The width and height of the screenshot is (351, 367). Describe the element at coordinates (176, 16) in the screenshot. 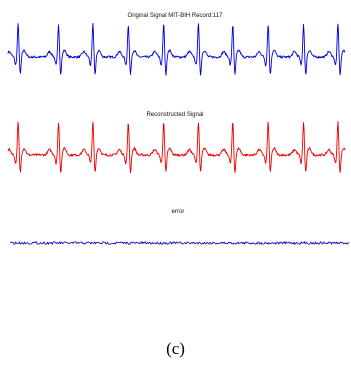

I see `original-signal-title: Original Signal MIT-BIH Record:117` at that location.